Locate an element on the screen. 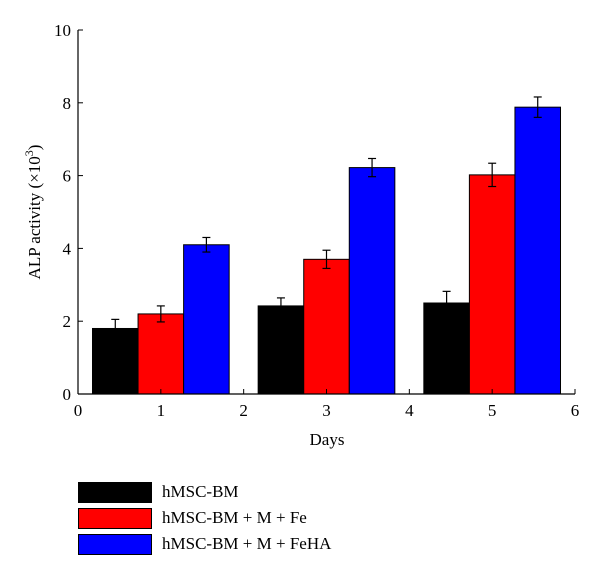  y-axis-label: ALP activity (×103) is located at coordinates (33, 212).